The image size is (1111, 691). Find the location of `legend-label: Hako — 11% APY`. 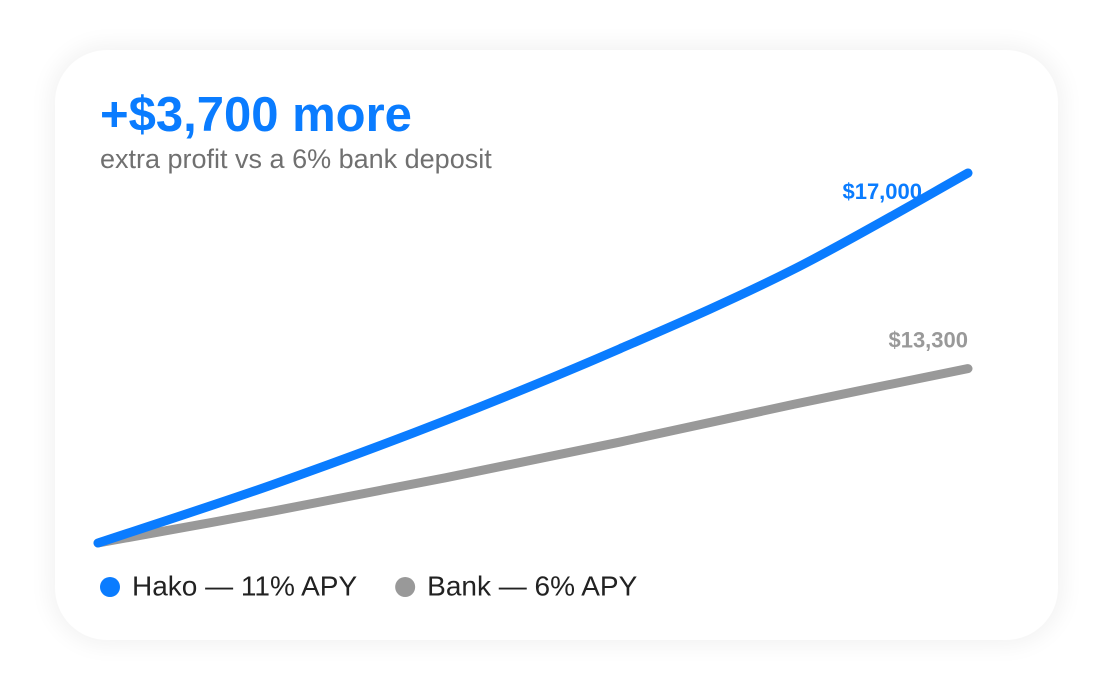

legend-label: Hako — 11% APY is located at coordinates (244, 585).